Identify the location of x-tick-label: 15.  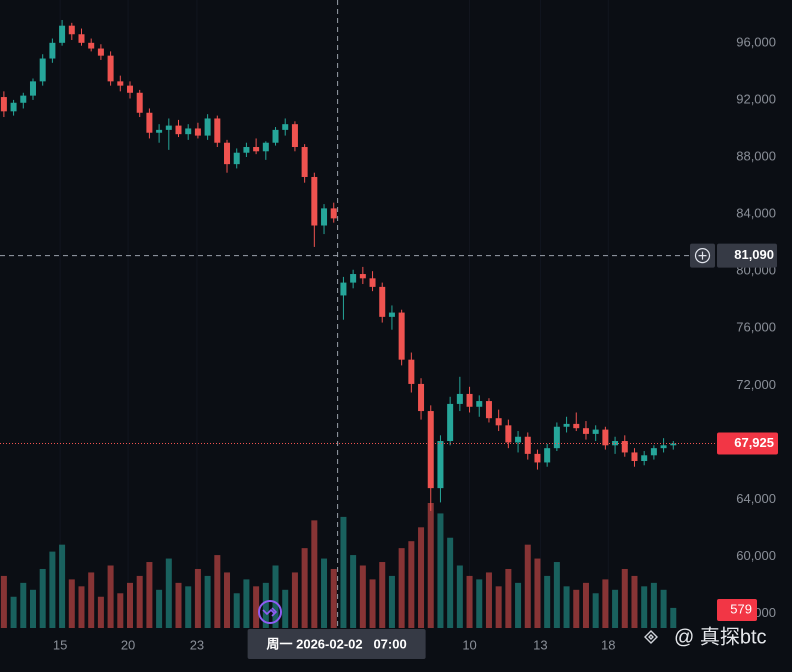
(60, 644).